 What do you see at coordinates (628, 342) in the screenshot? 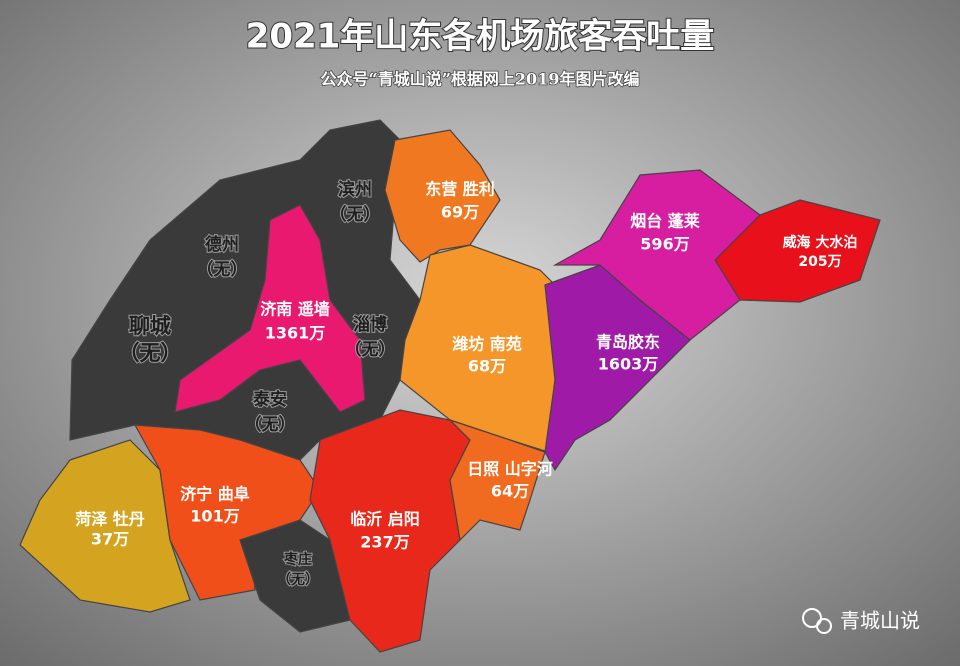
I see `region-label: 青岛胶东` at bounding box center [628, 342].